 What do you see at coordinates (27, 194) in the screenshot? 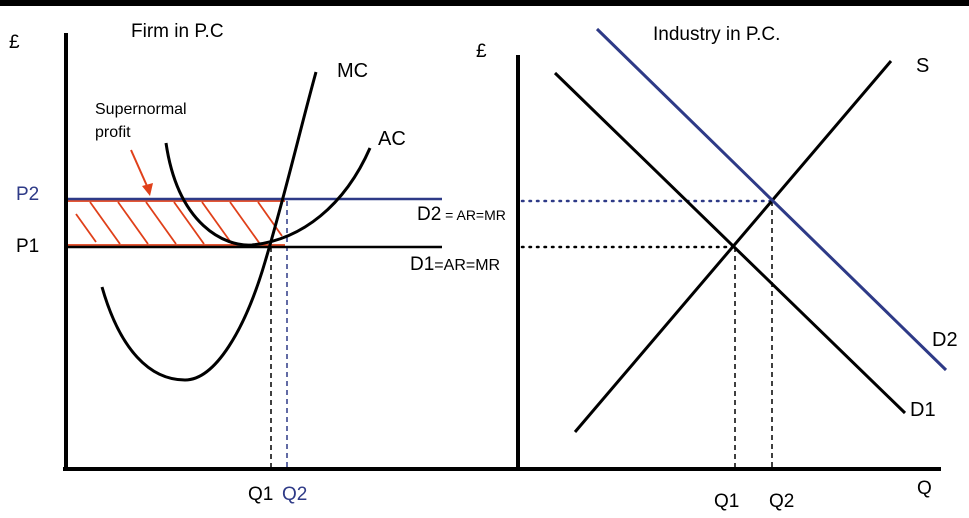
I see `p2-label: P2` at bounding box center [27, 194].